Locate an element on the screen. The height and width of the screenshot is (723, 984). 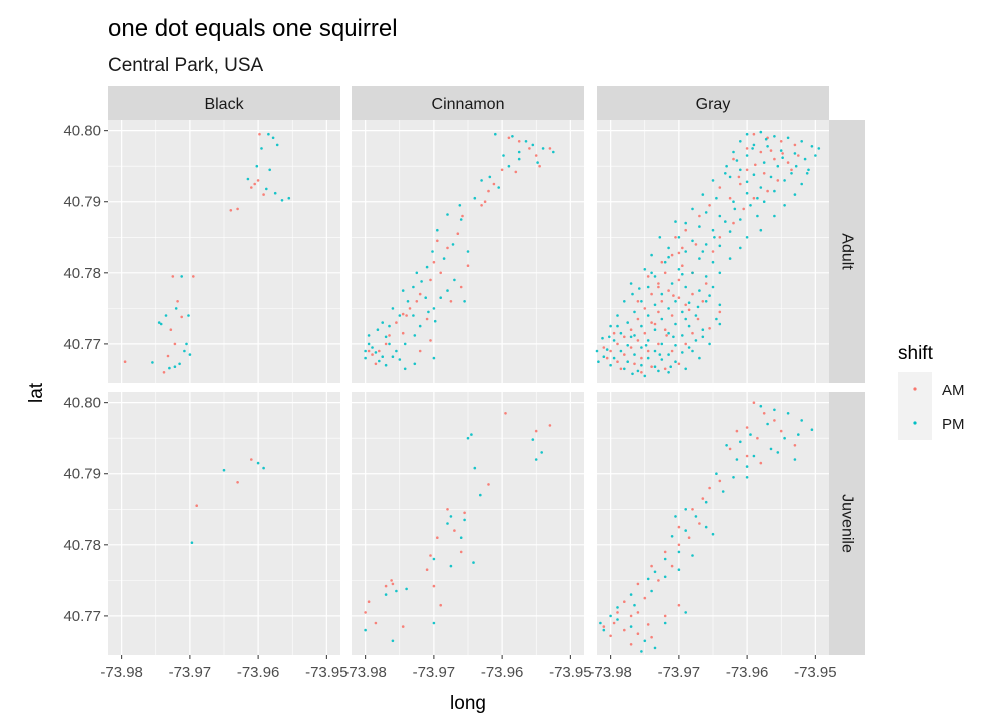
x-tick-label: -73.98 is located at coordinates (121, 672).